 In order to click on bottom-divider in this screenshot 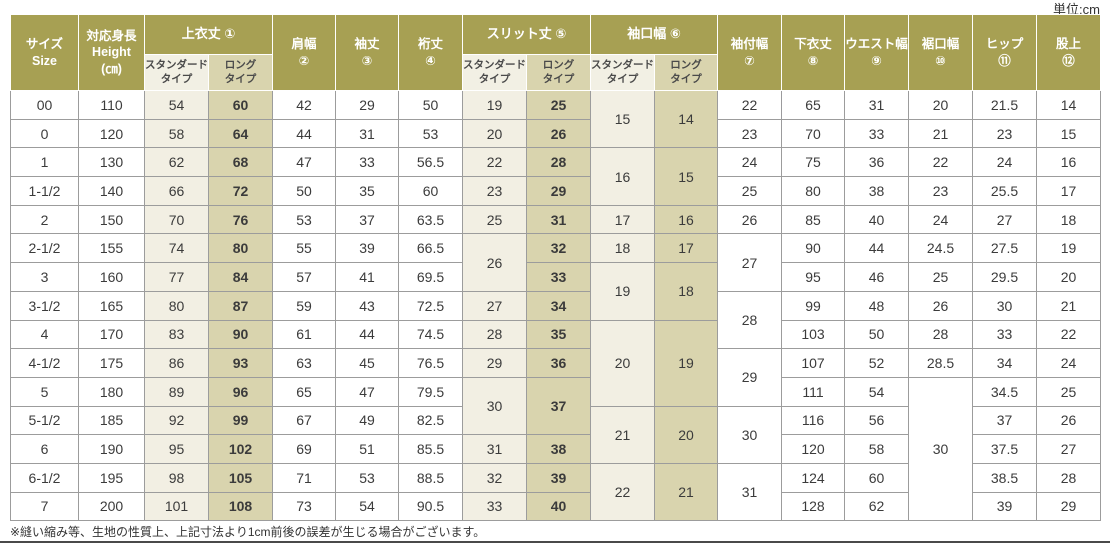, I will do `click(555, 542)`.